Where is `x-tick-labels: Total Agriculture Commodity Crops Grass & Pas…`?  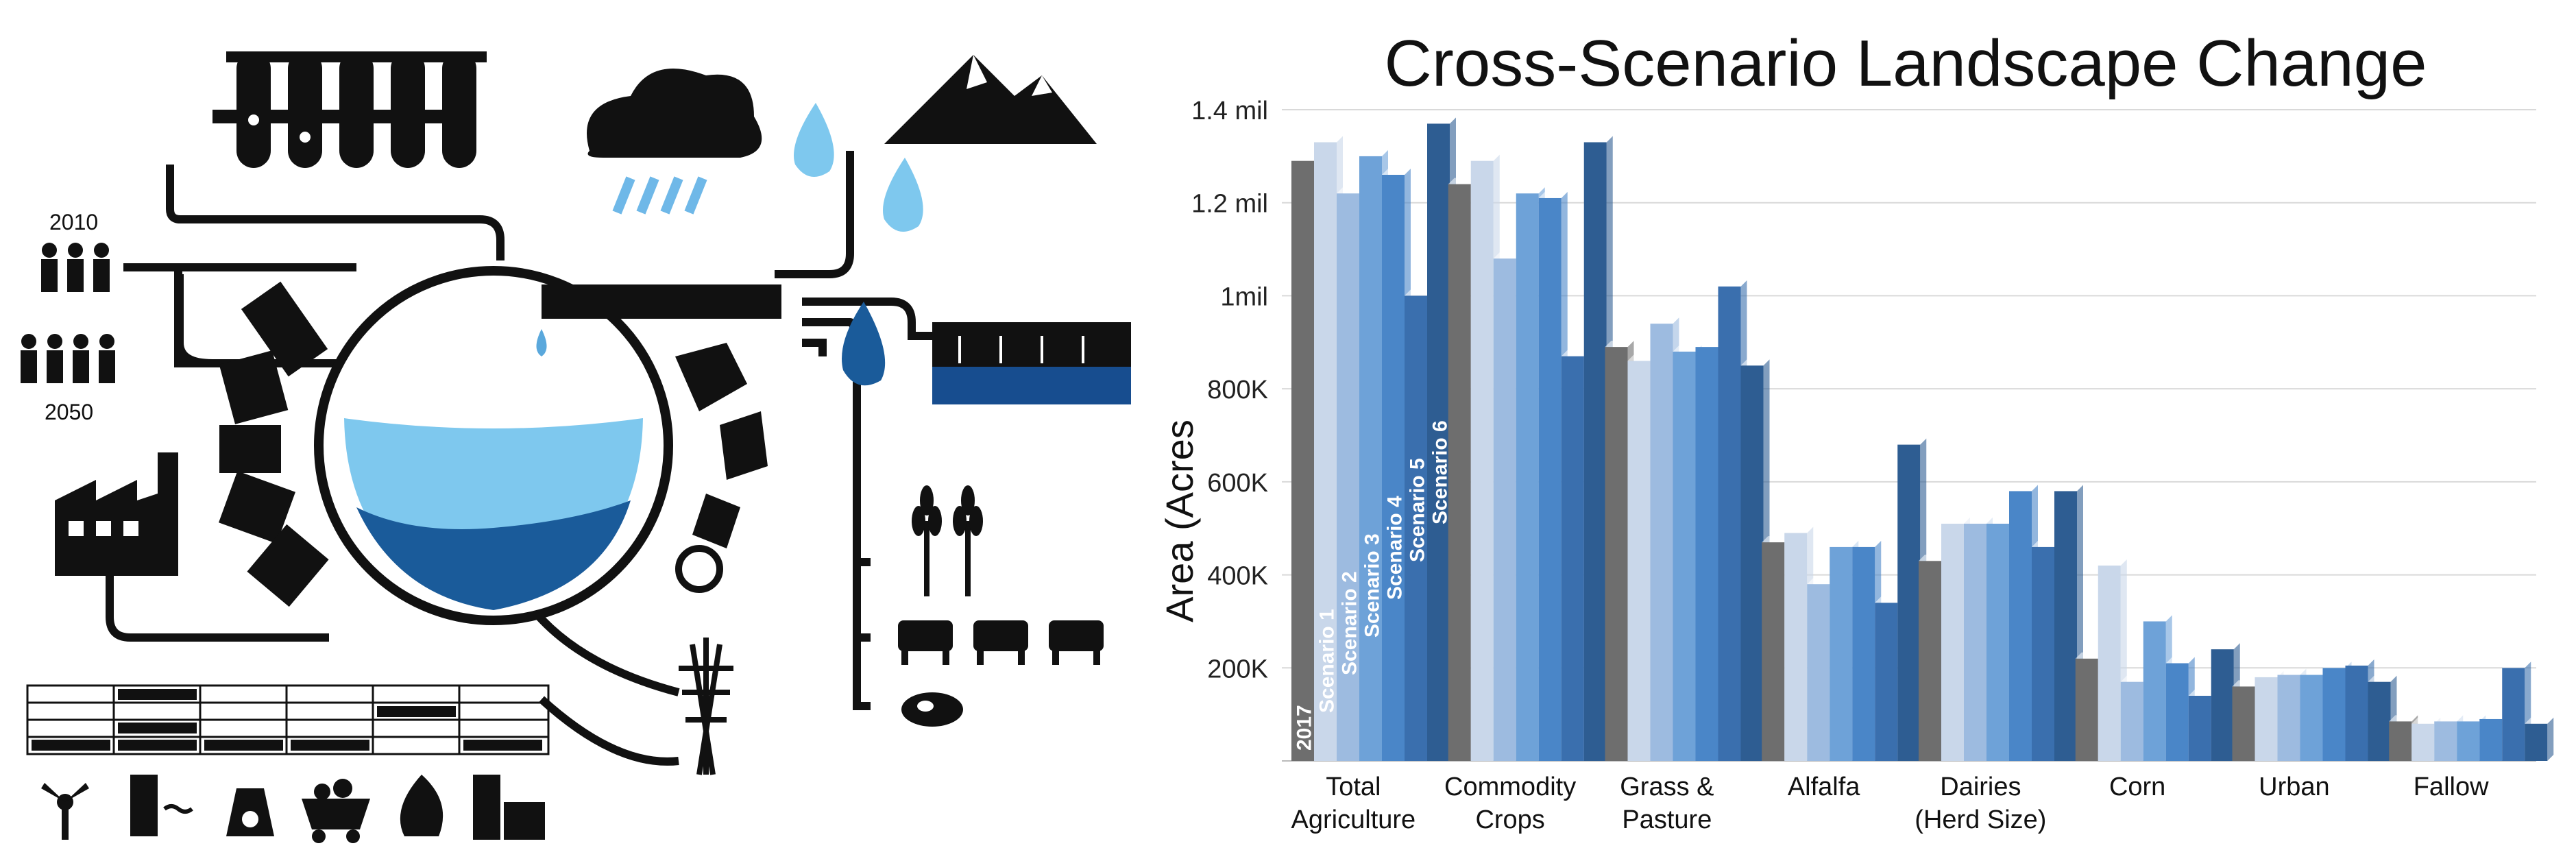
x-tick-labels: Total Agriculture Commodity Crops Grass & Pas… is located at coordinates (1890, 803).